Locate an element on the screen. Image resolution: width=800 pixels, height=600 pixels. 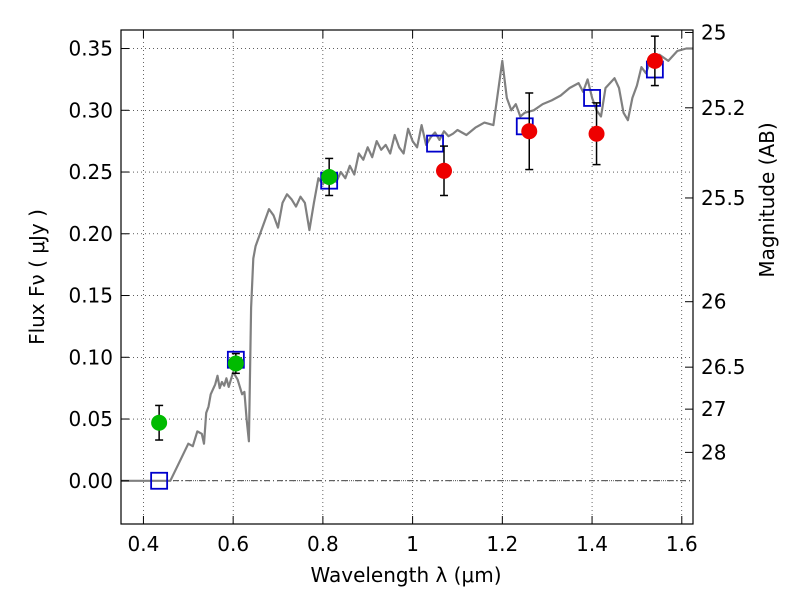
x-axis-title: Wavelength λ (μm) is located at coordinates (405, 575).